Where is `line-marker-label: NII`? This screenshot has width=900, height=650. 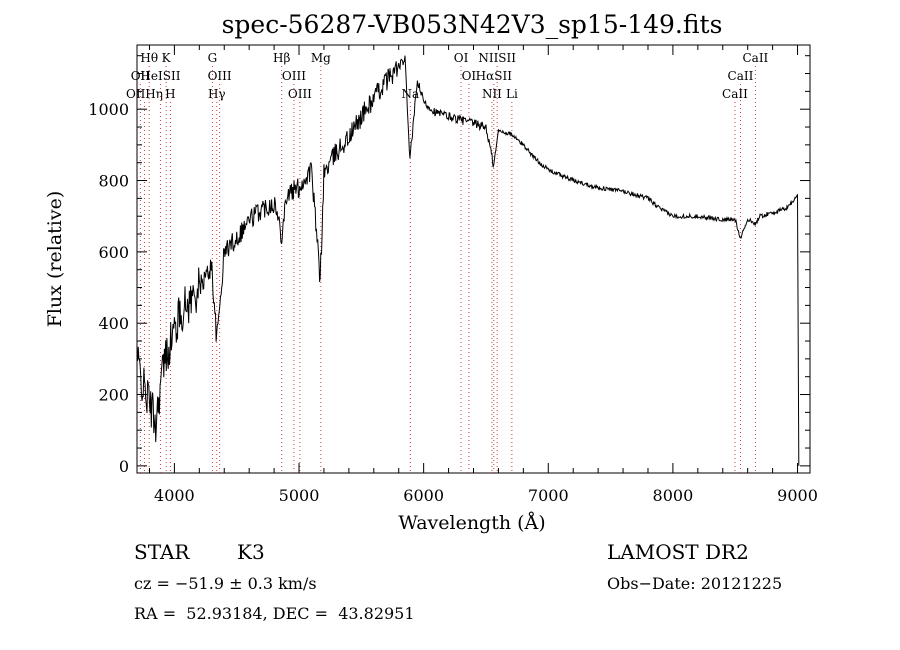 line-marker-label: NII is located at coordinates (492, 94).